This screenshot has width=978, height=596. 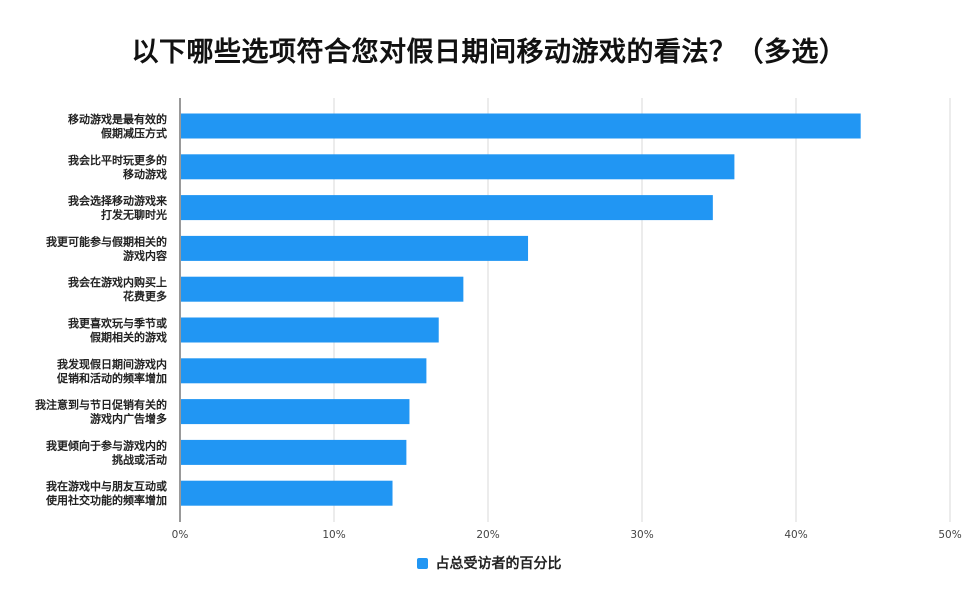 I want to click on chart-title: 以下哪些选项符合您对假日期间移动游戏的看法？（多选）, so click(x=489, y=52).